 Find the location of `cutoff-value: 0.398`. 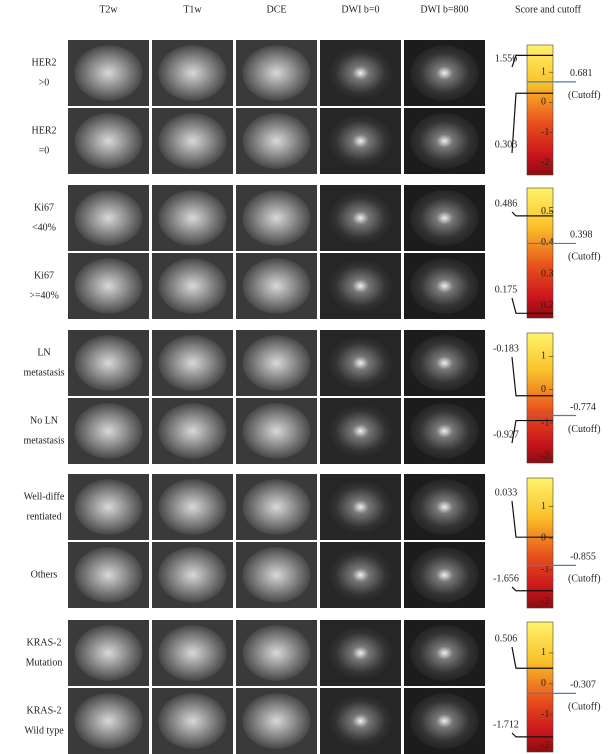

cutoff-value: 0.398 is located at coordinates (581, 235).